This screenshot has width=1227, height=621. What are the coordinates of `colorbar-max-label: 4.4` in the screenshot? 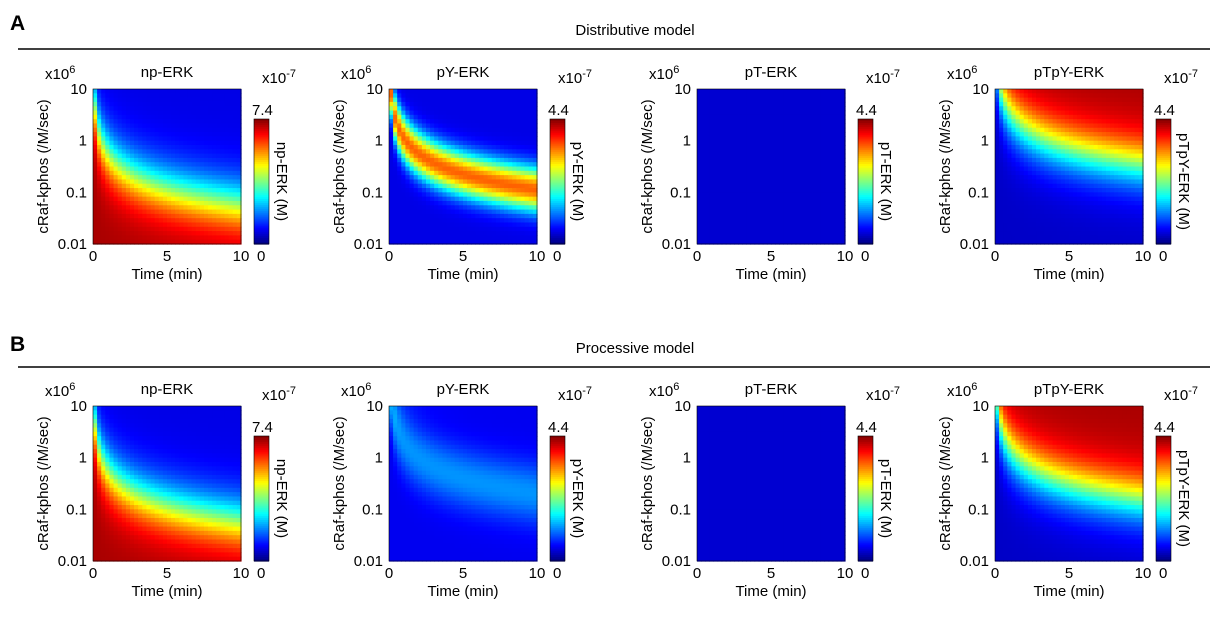 It's located at (866, 110).